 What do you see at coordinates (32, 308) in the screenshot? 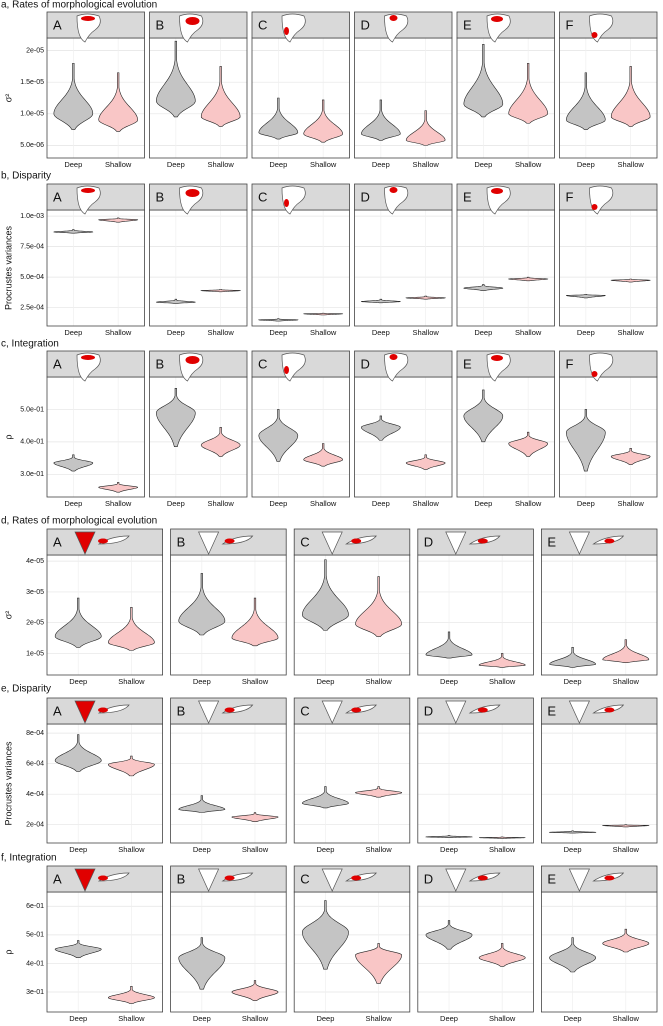
I see `y-tick-label: 2.5e-04` at bounding box center [32, 308].